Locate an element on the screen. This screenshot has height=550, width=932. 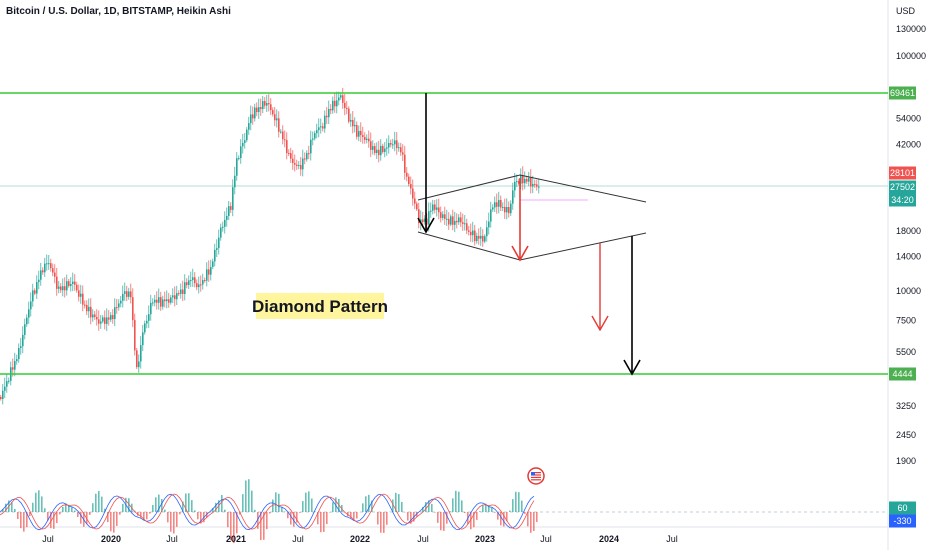
flag-canton is located at coordinates (533, 474).